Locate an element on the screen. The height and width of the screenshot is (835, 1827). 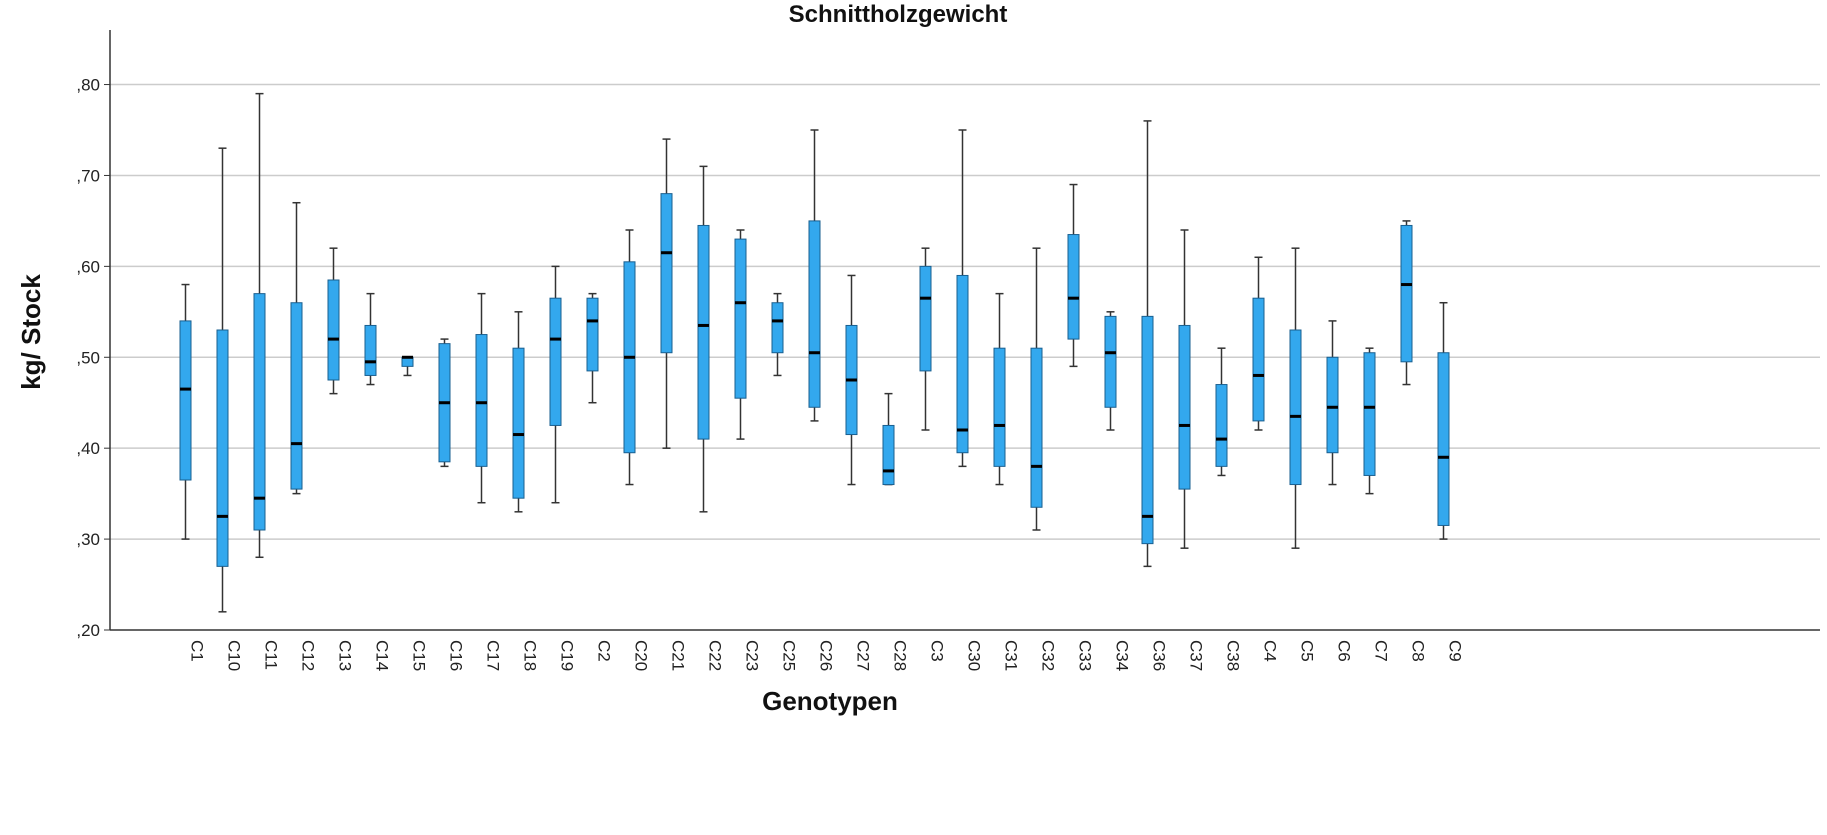
box-C32 is located at coordinates (1036, 389).